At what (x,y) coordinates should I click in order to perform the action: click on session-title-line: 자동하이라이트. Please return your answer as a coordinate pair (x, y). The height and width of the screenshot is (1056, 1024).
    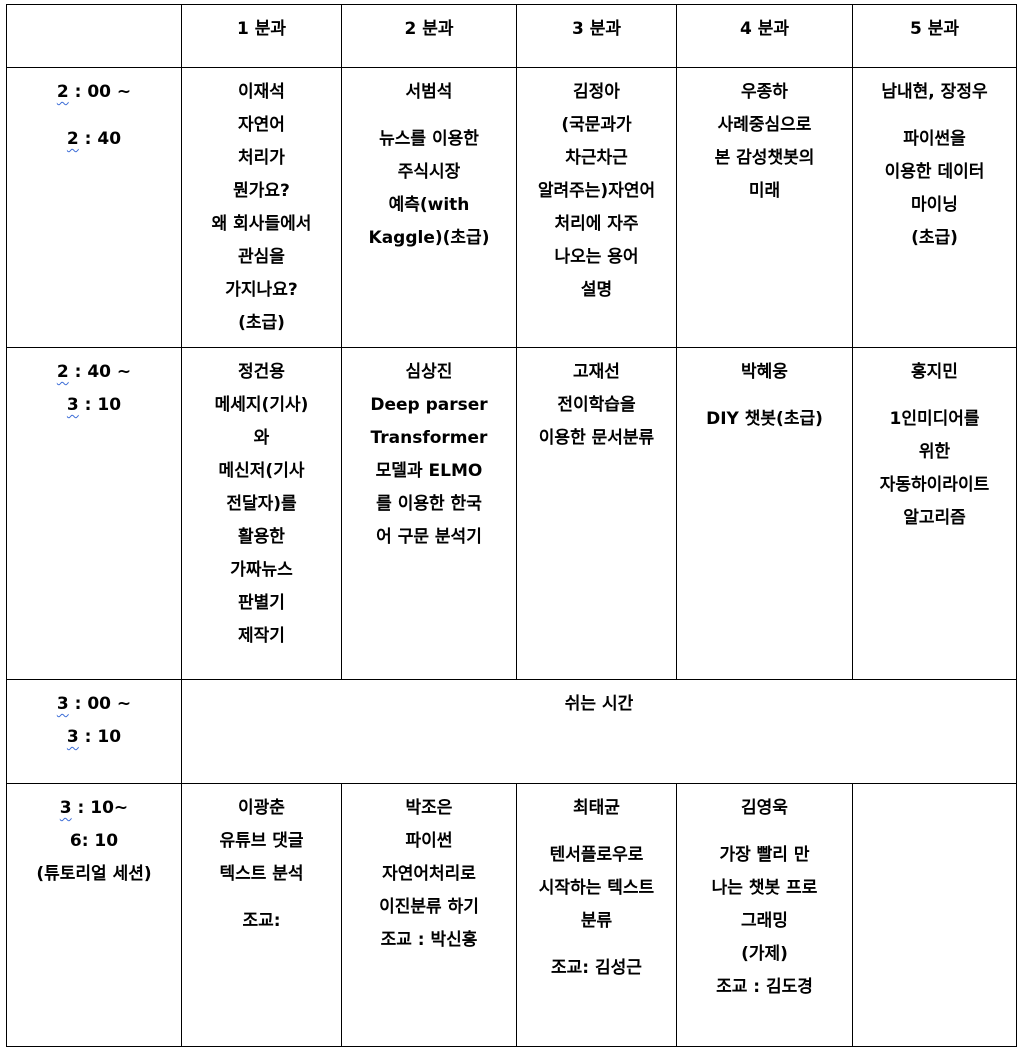
    Looking at the image, I should click on (934, 485).